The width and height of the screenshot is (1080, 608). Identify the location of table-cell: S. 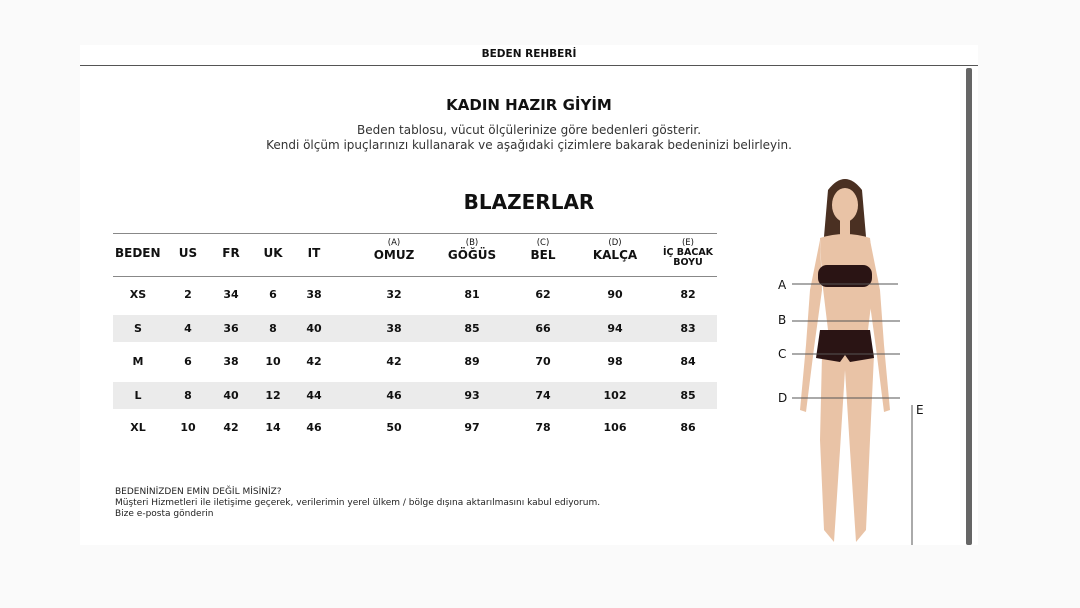
(138, 328).